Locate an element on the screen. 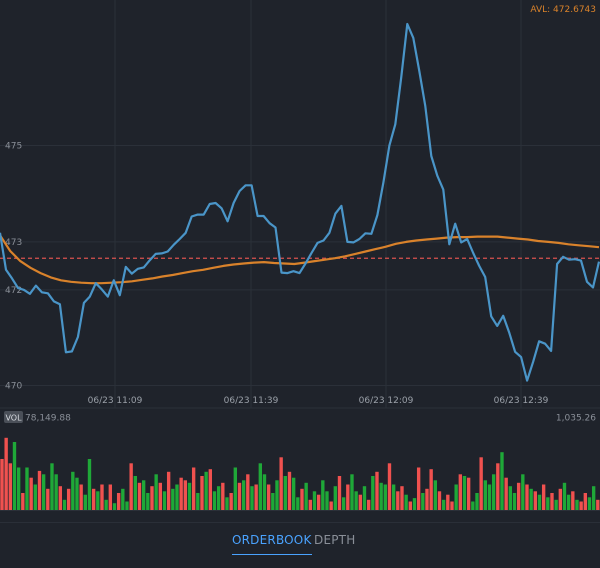 The height and width of the screenshot is (568, 600). volume-bars is located at coordinates (300, 474).